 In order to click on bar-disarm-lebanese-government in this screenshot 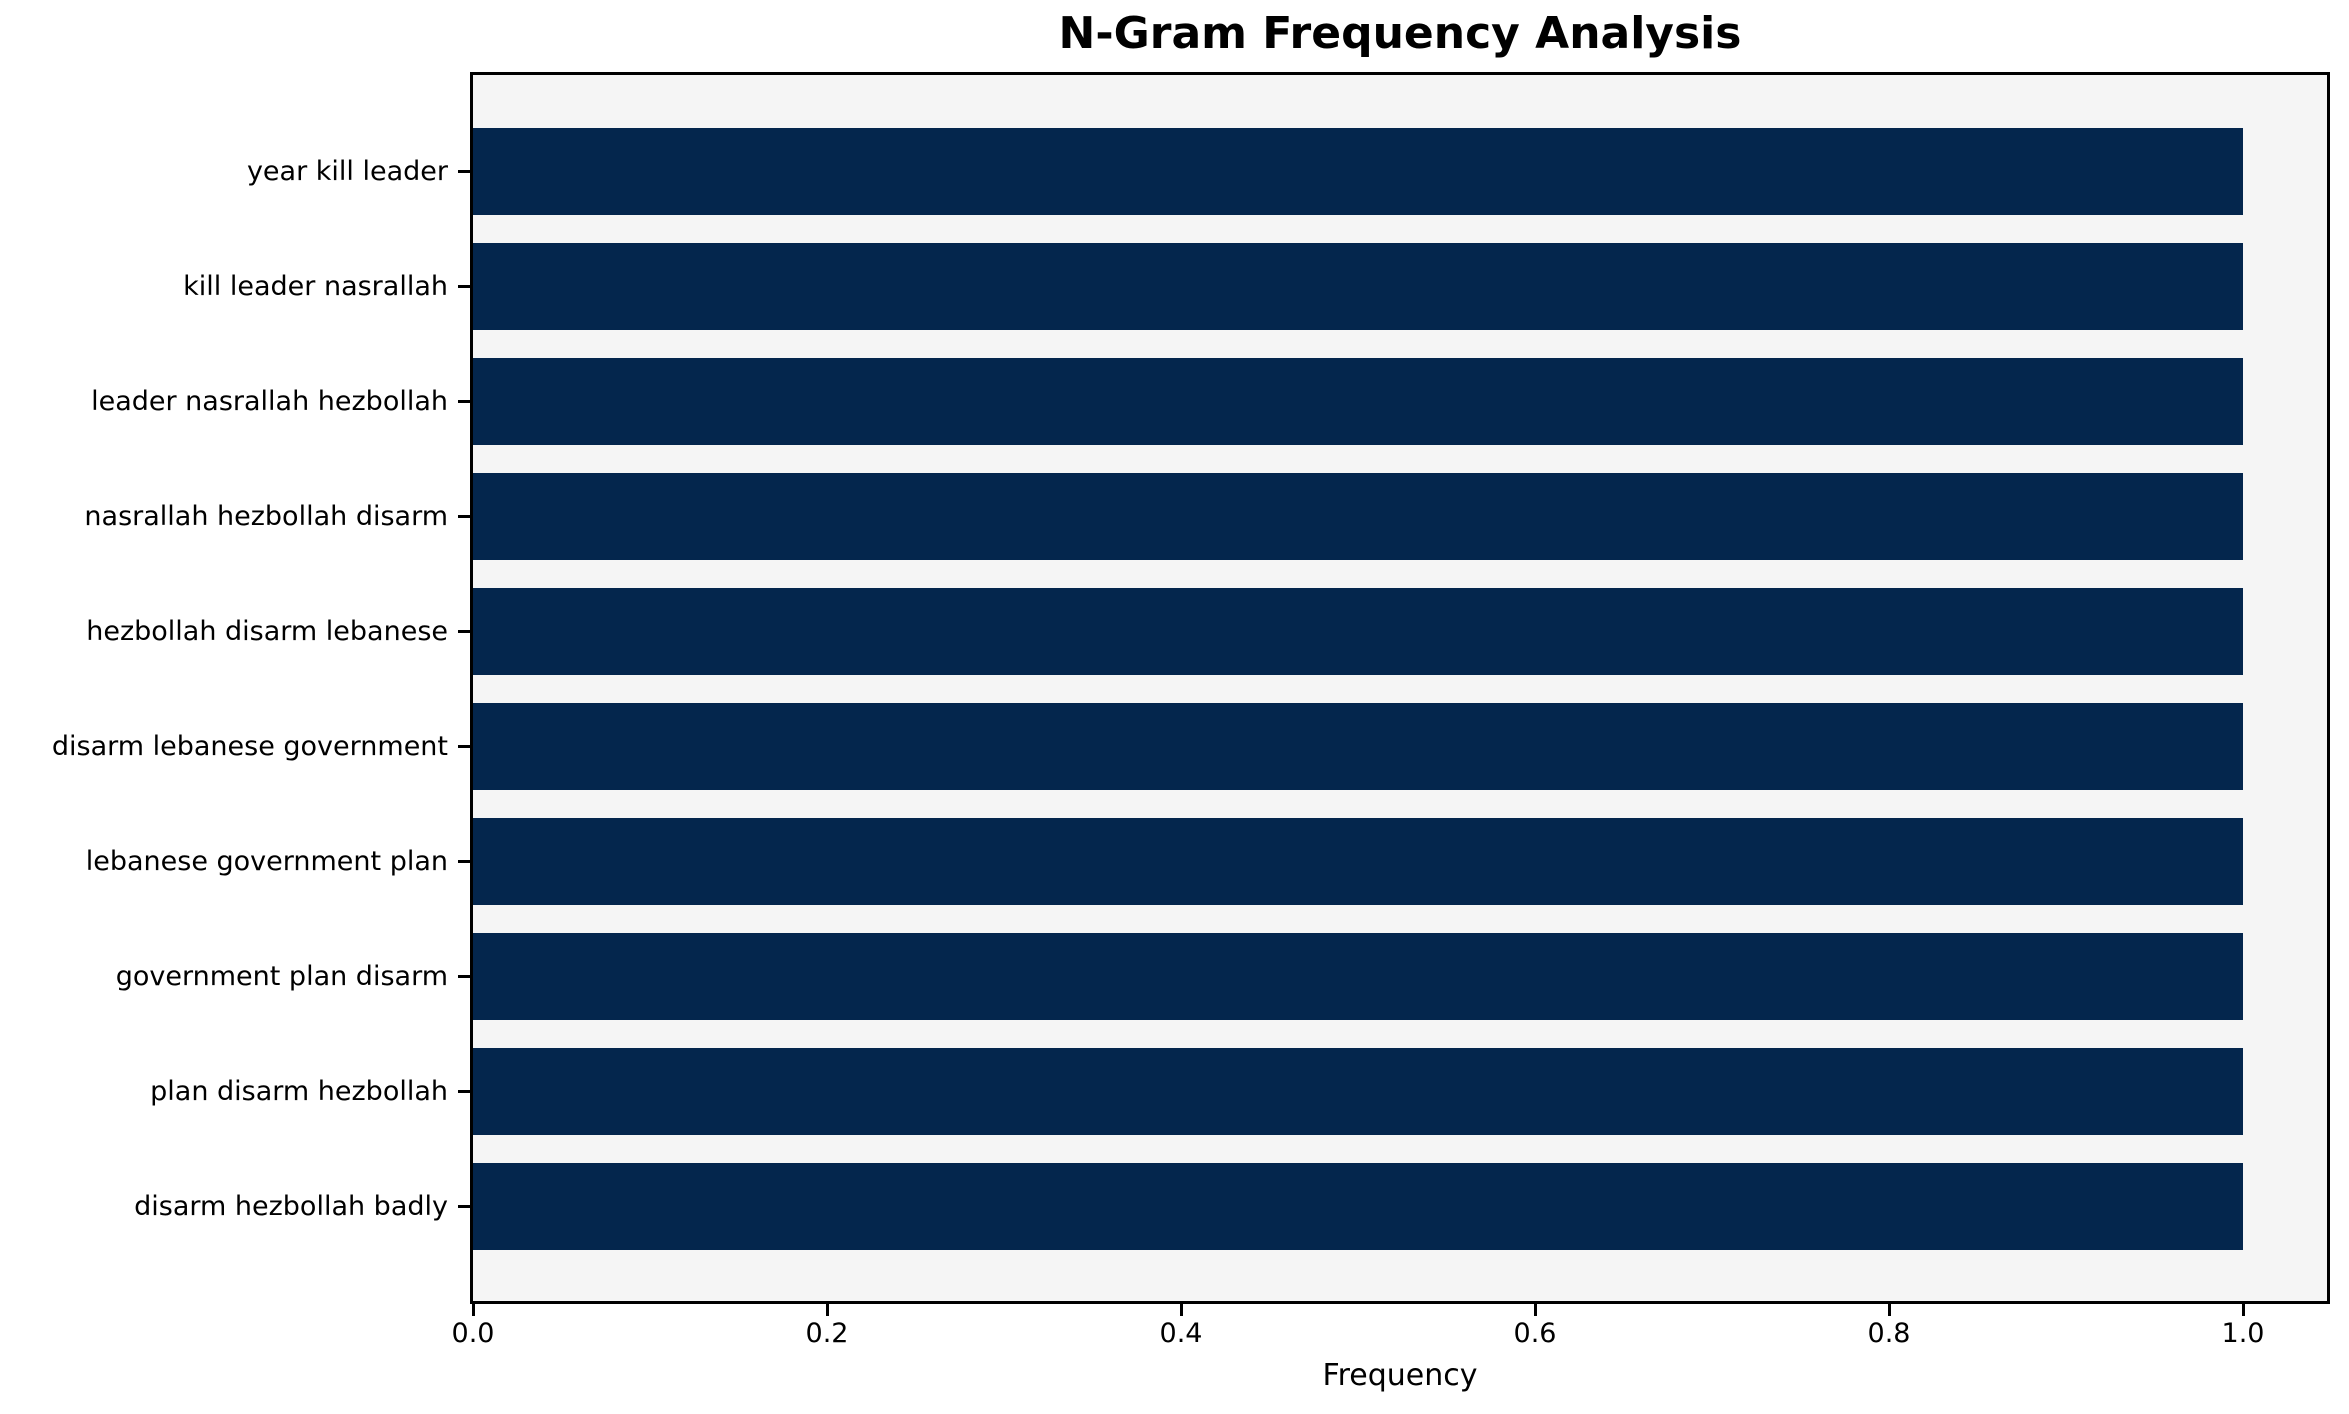, I will do `click(1358, 746)`.